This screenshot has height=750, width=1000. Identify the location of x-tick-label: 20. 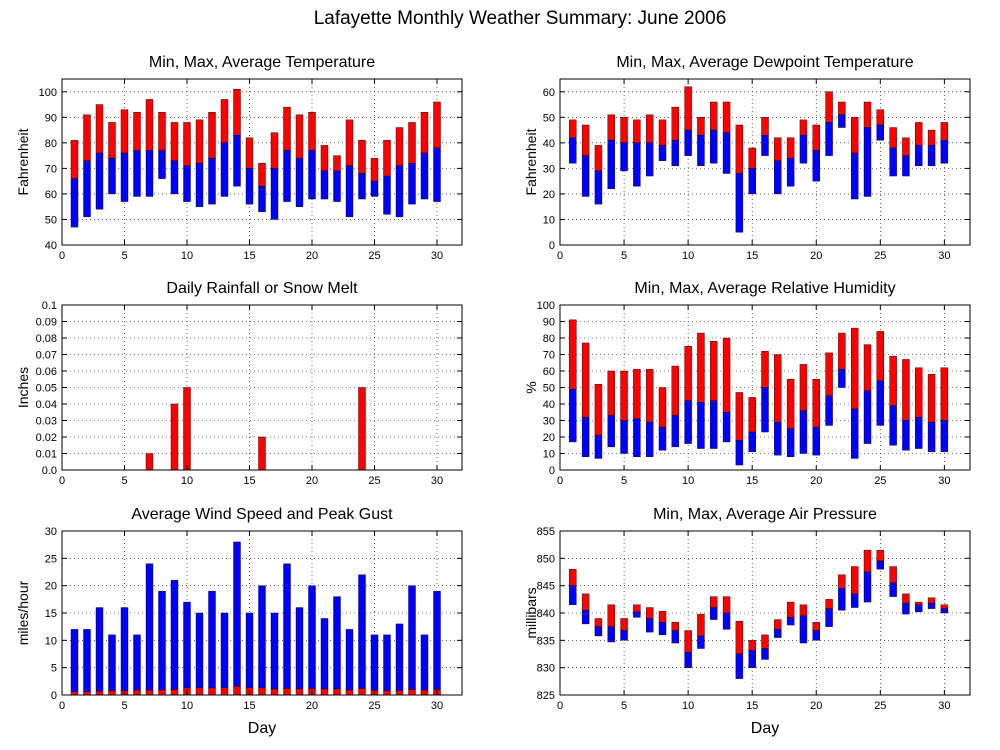
(816, 481).